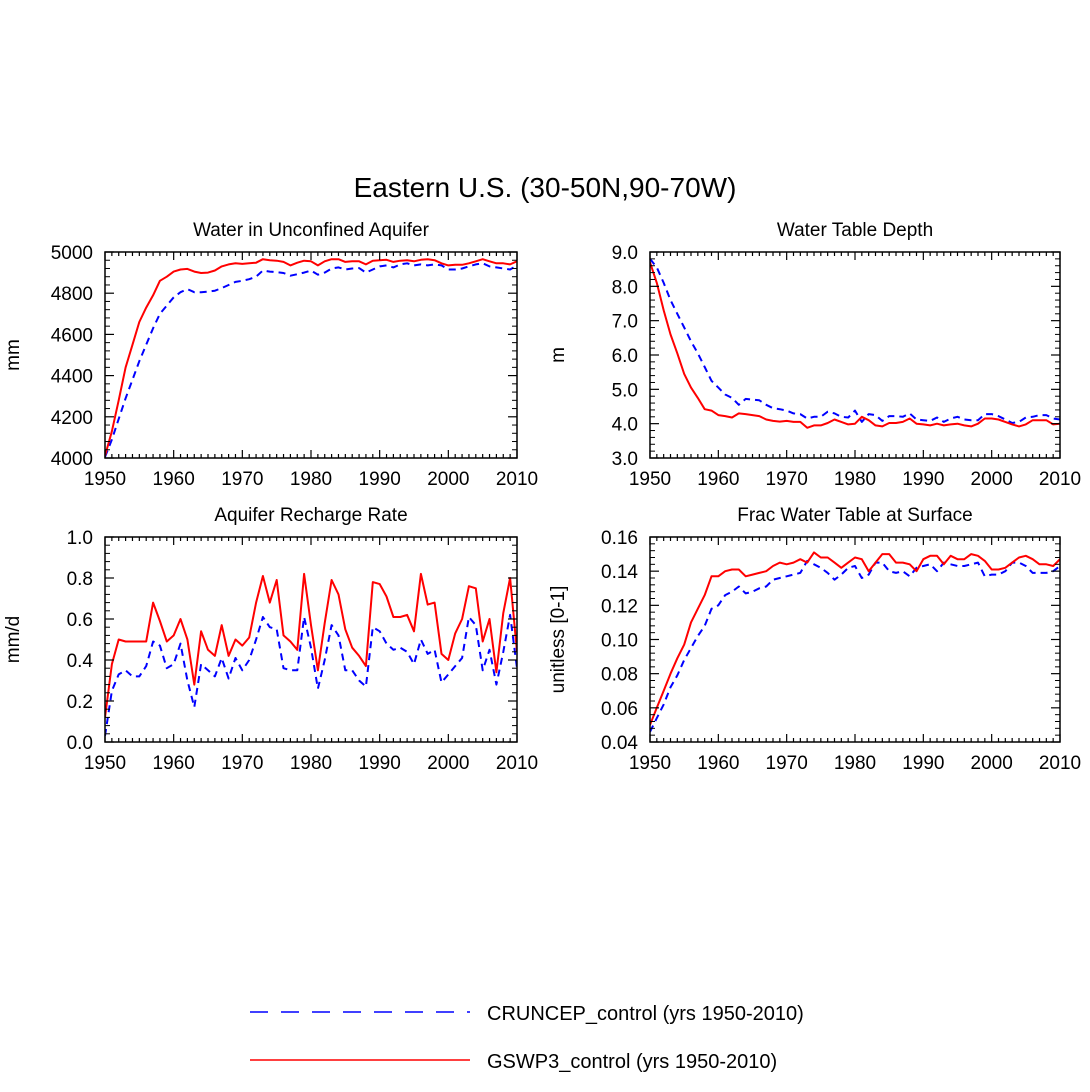 The height and width of the screenshot is (1092, 1090). Describe the element at coordinates (855, 763) in the screenshot. I see `x-tick-label-frac-water-table-at-surface: 1980` at that location.